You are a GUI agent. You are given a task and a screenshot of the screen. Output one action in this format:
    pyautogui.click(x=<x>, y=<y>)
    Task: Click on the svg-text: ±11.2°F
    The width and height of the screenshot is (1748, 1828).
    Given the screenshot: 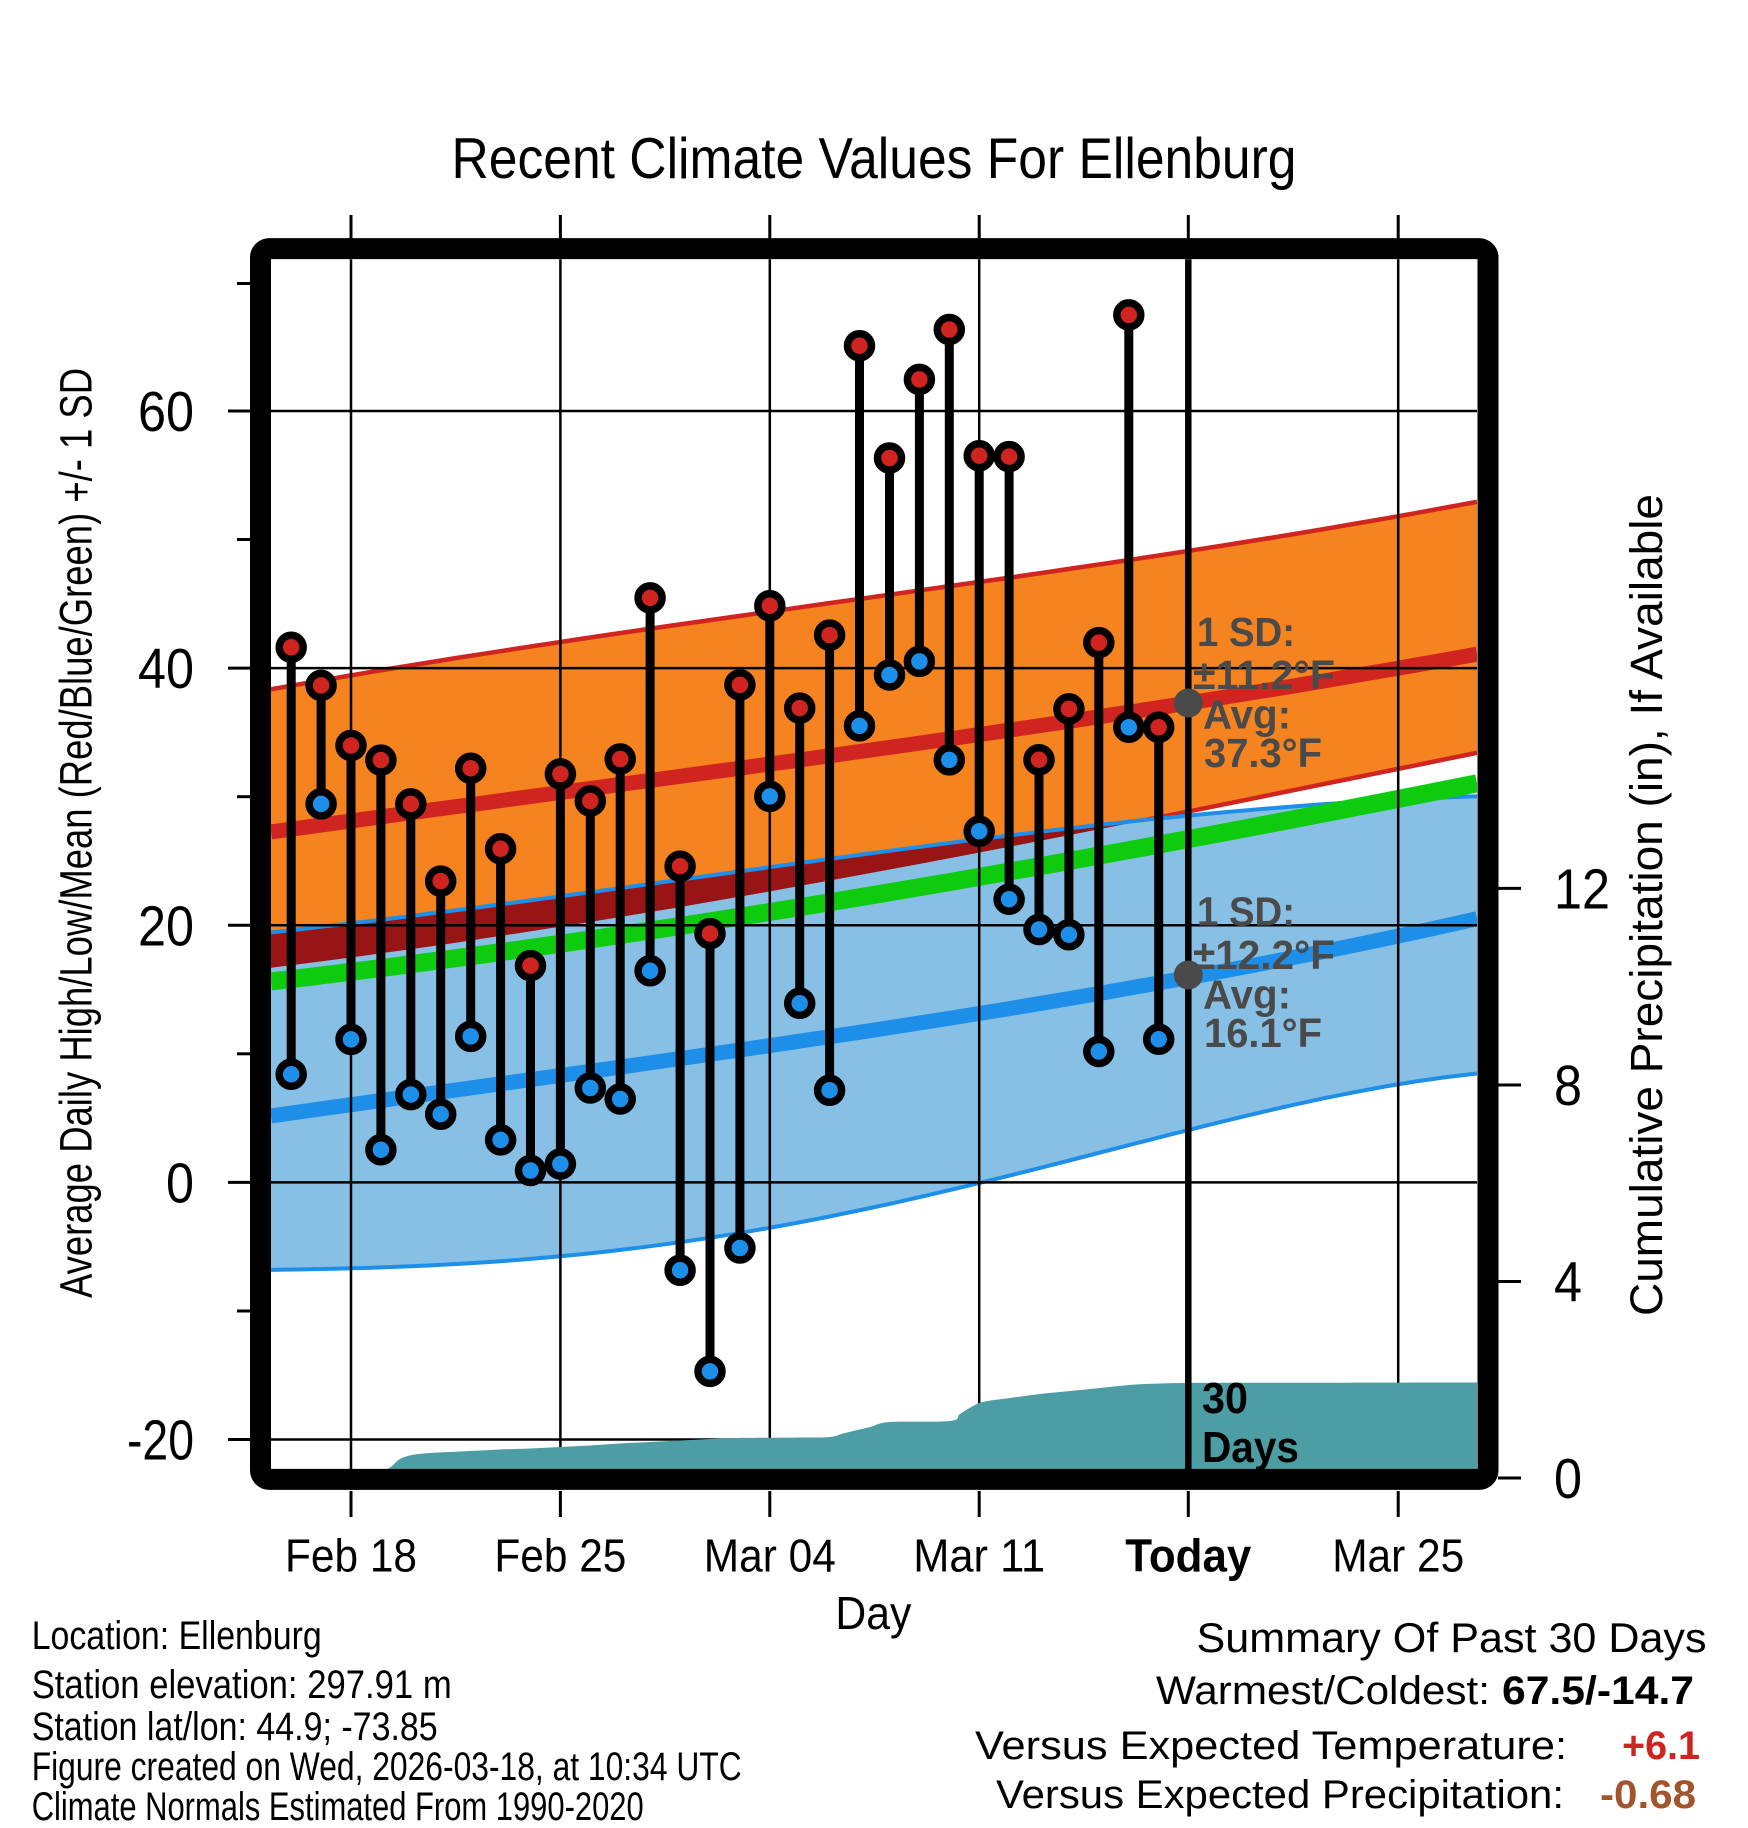 What is the action you would take?
    pyautogui.click(x=1264, y=675)
    